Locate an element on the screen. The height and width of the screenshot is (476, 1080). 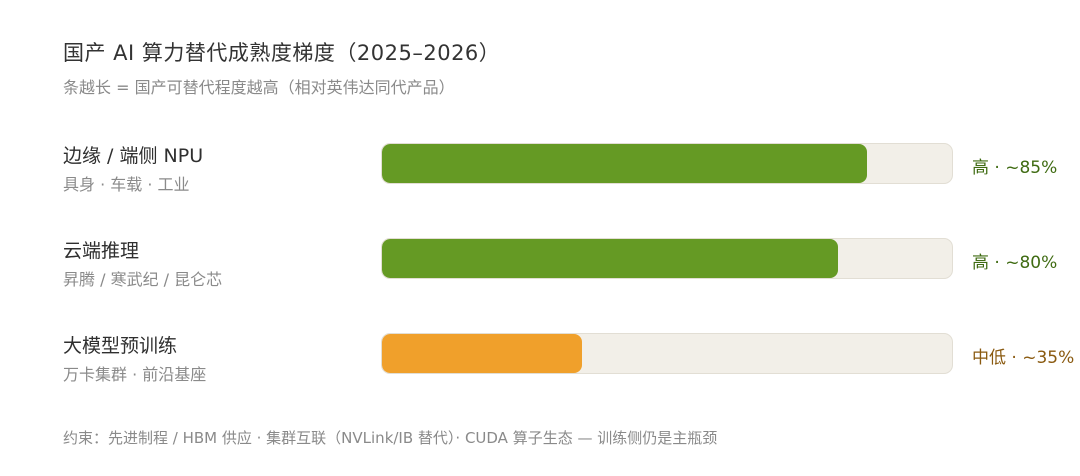
bar-row-pretraining: 大模型预训练 万卡集群 · 前沿基座 中低 · ~35% is located at coordinates (540, 366).